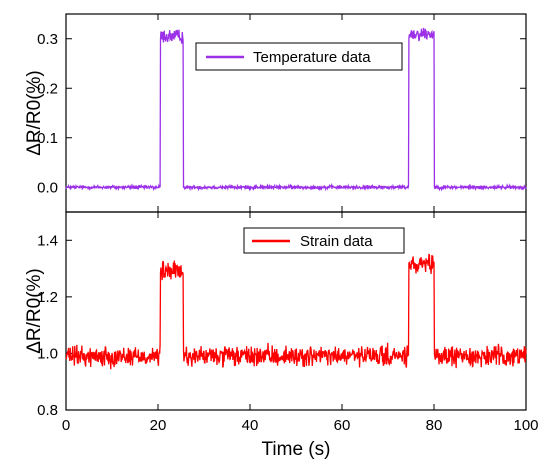 This screenshot has width=550, height=467. I want to click on y-tick-label: 0.2, so click(47, 88).